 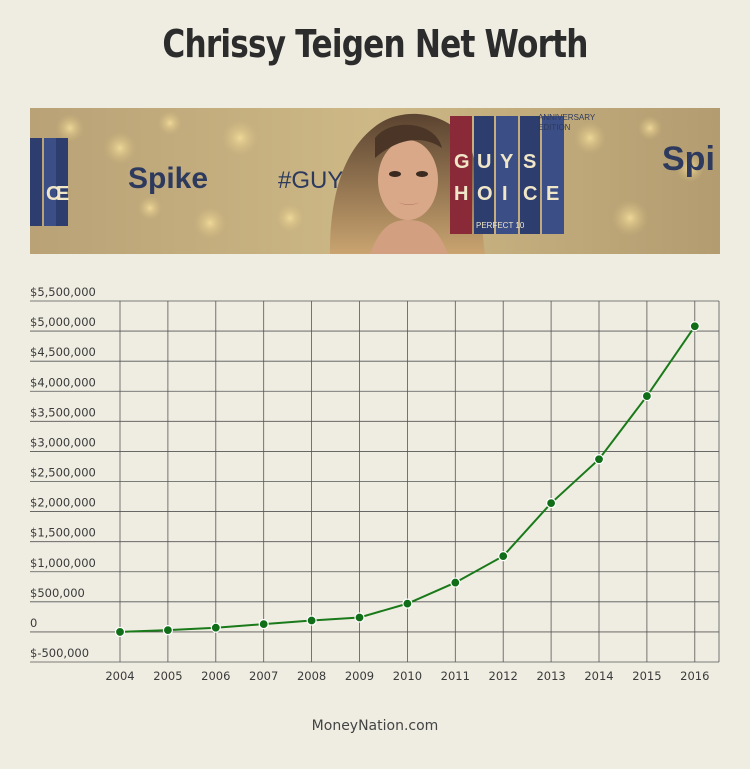 I want to click on chart-title: Chrissy Teigen Net Worth, so click(x=375, y=44).